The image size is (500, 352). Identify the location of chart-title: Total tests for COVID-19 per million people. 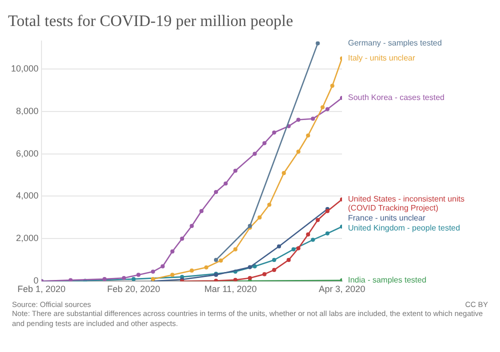
(151, 21).